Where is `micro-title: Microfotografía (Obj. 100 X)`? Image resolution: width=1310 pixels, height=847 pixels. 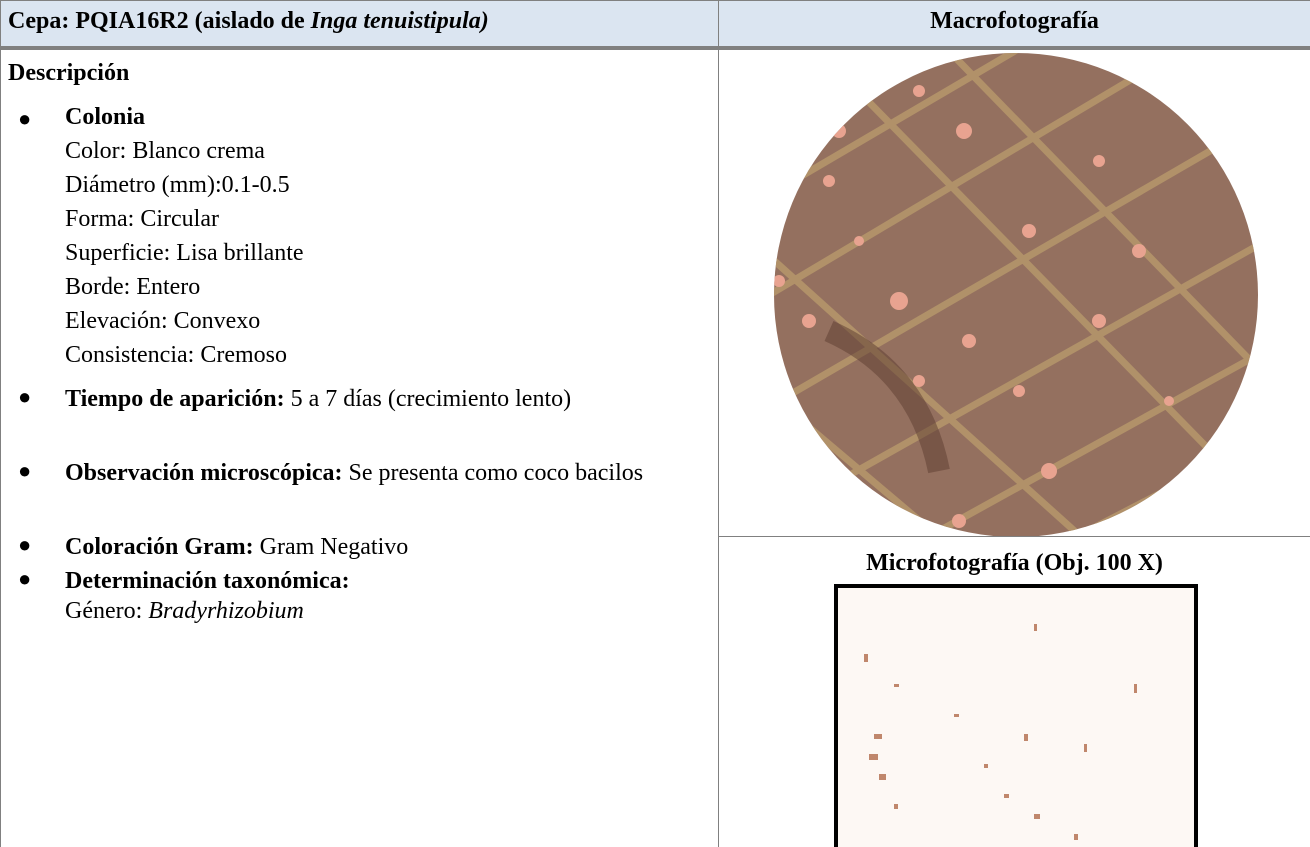 micro-title: Microfotografía (Obj. 100 X) is located at coordinates (1014, 563).